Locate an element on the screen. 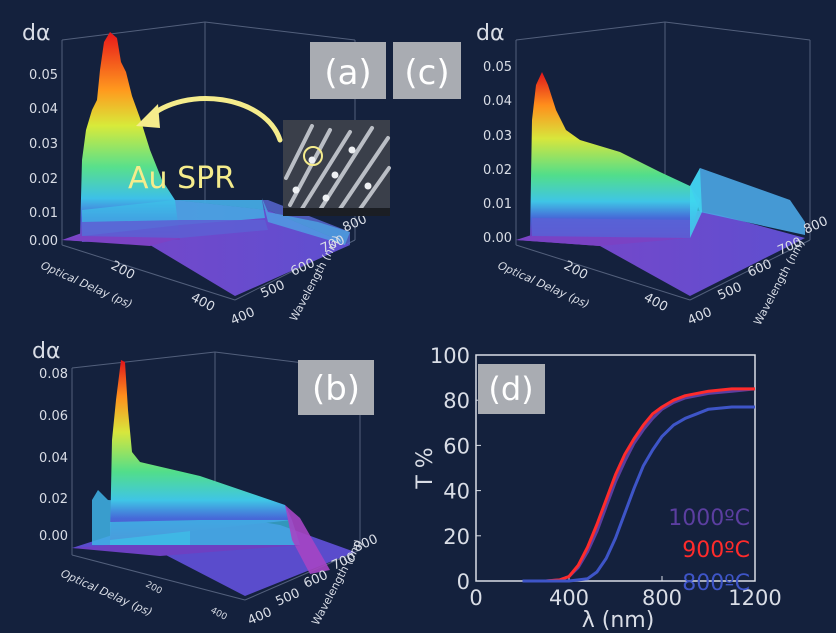 The width and height of the screenshot is (836, 633). panel-d-frame is located at coordinates (615, 468).